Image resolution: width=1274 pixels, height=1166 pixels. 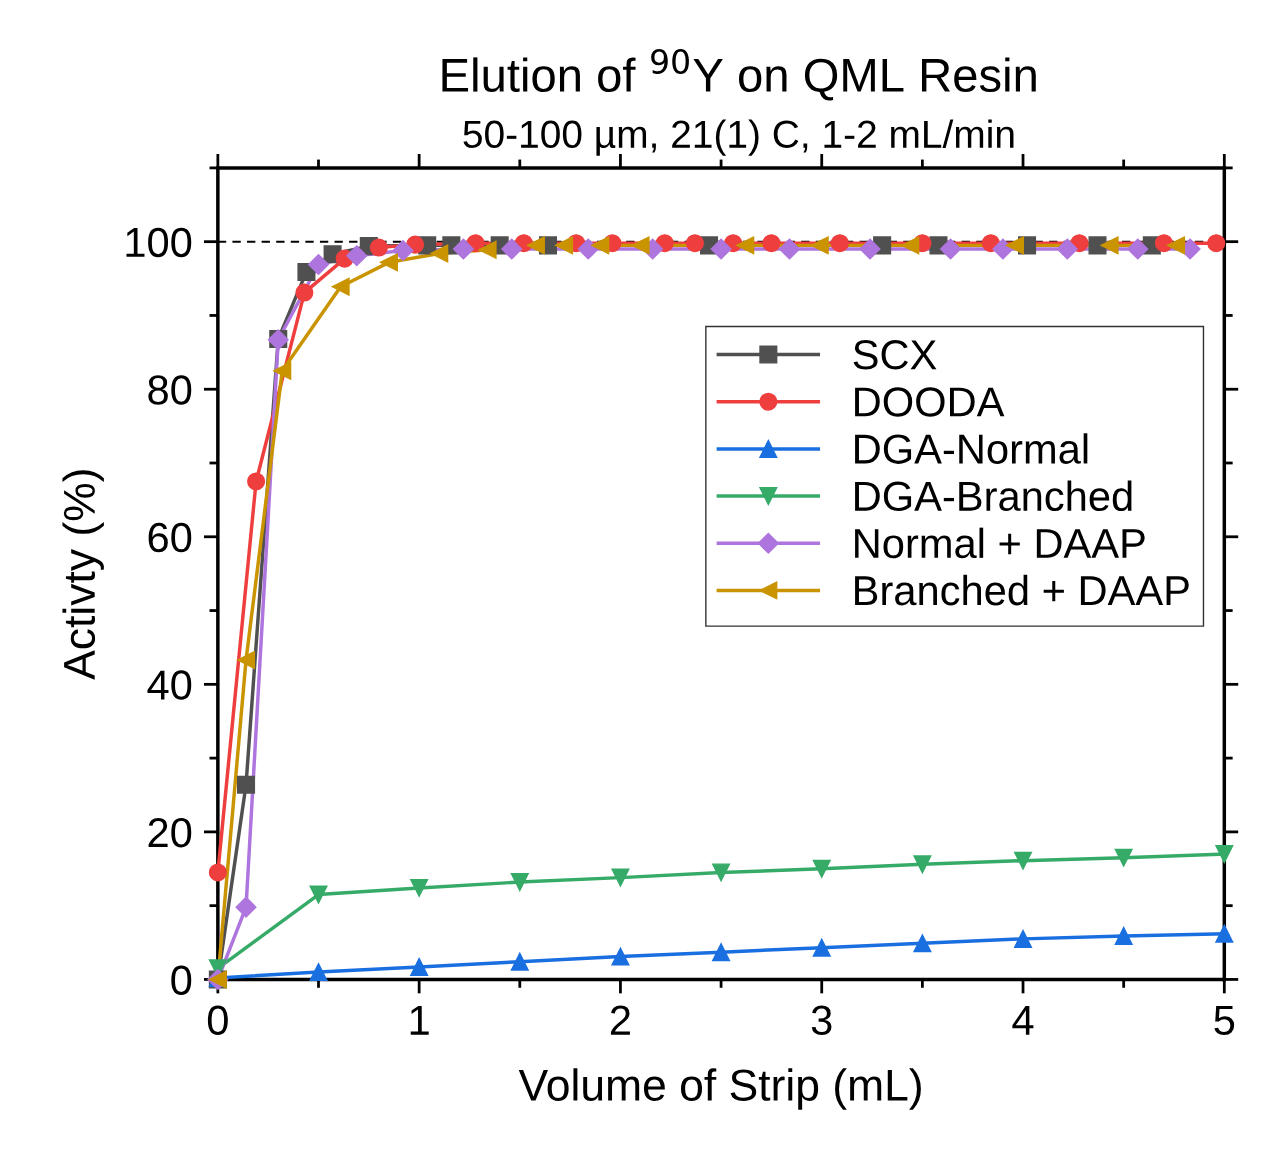 I want to click on legend-label: DGA-Branched, so click(x=993, y=496).